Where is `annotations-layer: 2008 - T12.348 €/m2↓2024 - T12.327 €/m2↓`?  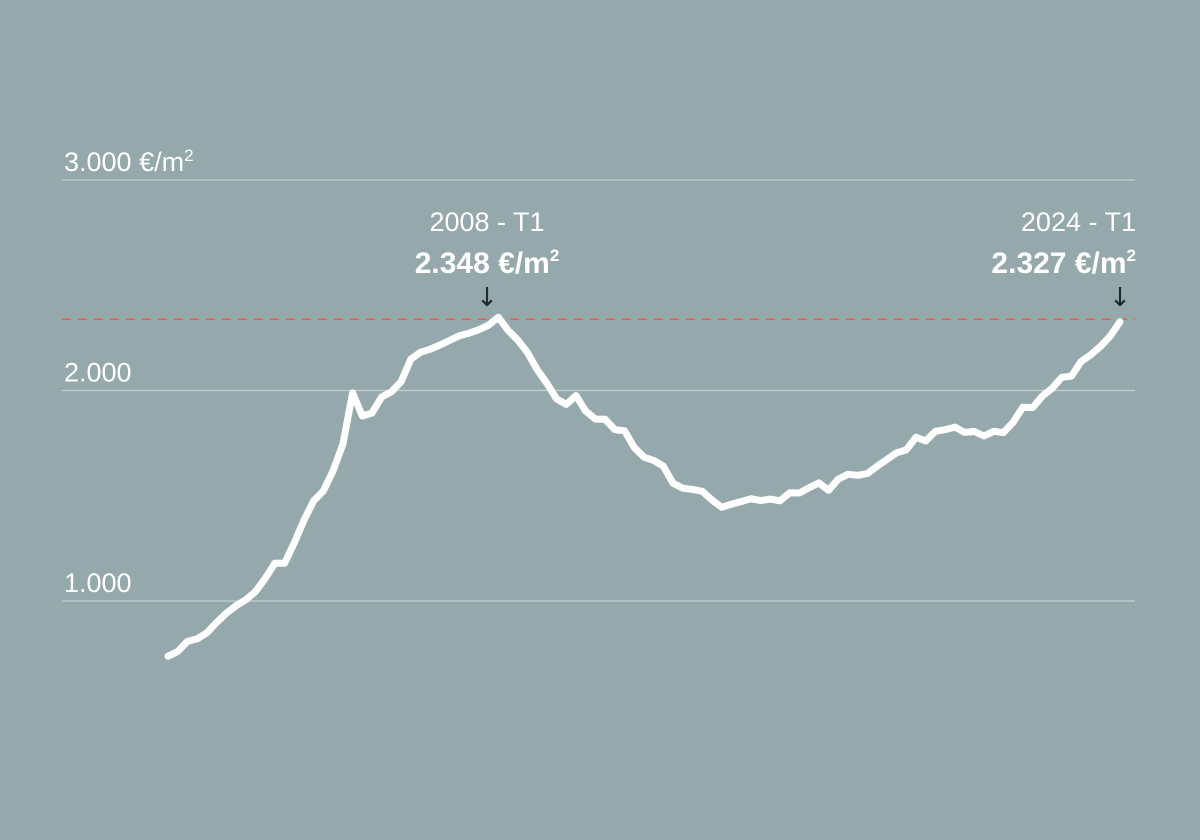 annotations-layer: 2008 - T12.348 €/m2↓2024 - T12.327 €/m2↓ is located at coordinates (775, 260).